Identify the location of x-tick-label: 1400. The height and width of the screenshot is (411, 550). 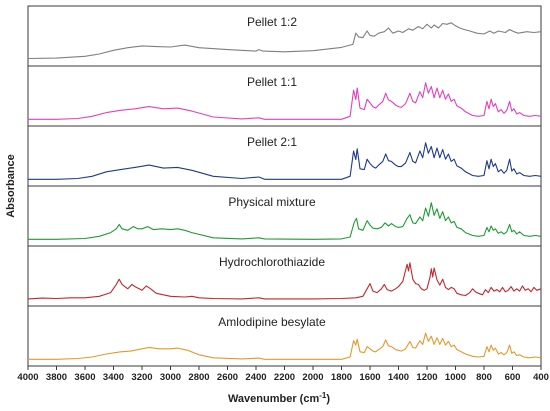
(398, 377).